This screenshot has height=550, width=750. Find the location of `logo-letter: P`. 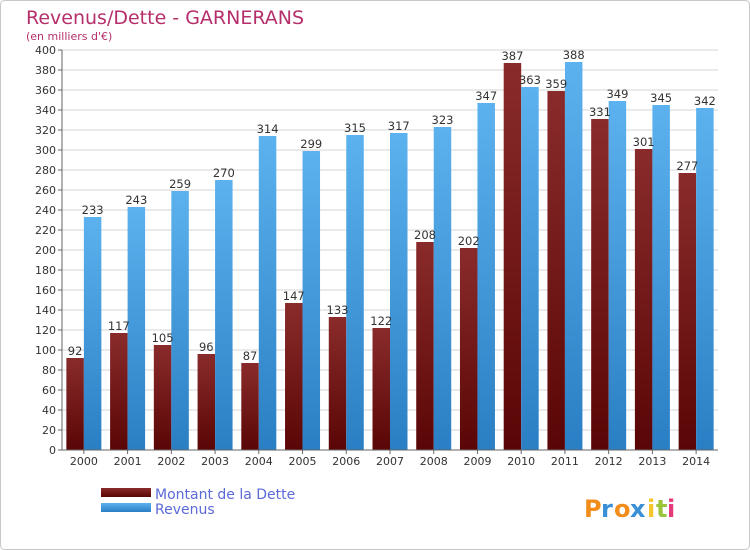

logo-letter: P is located at coordinates (593, 509).